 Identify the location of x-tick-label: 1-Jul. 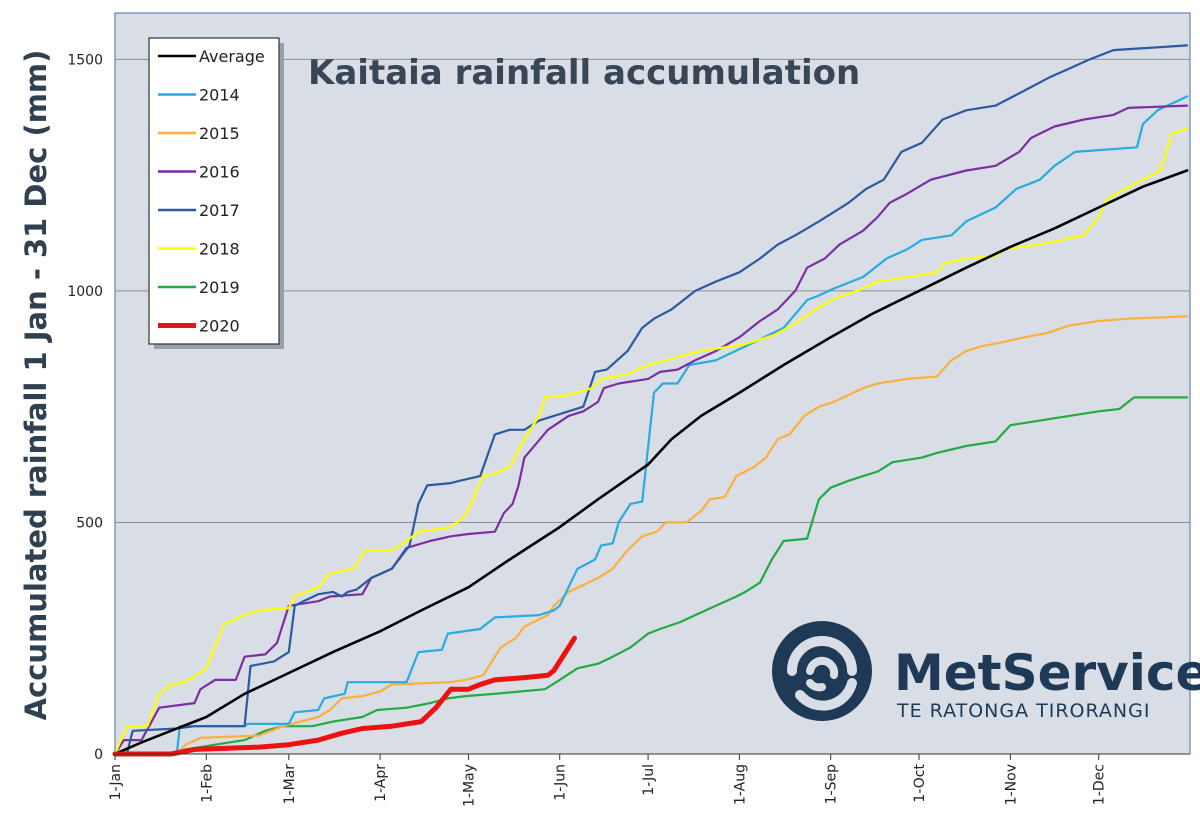
(649, 780).